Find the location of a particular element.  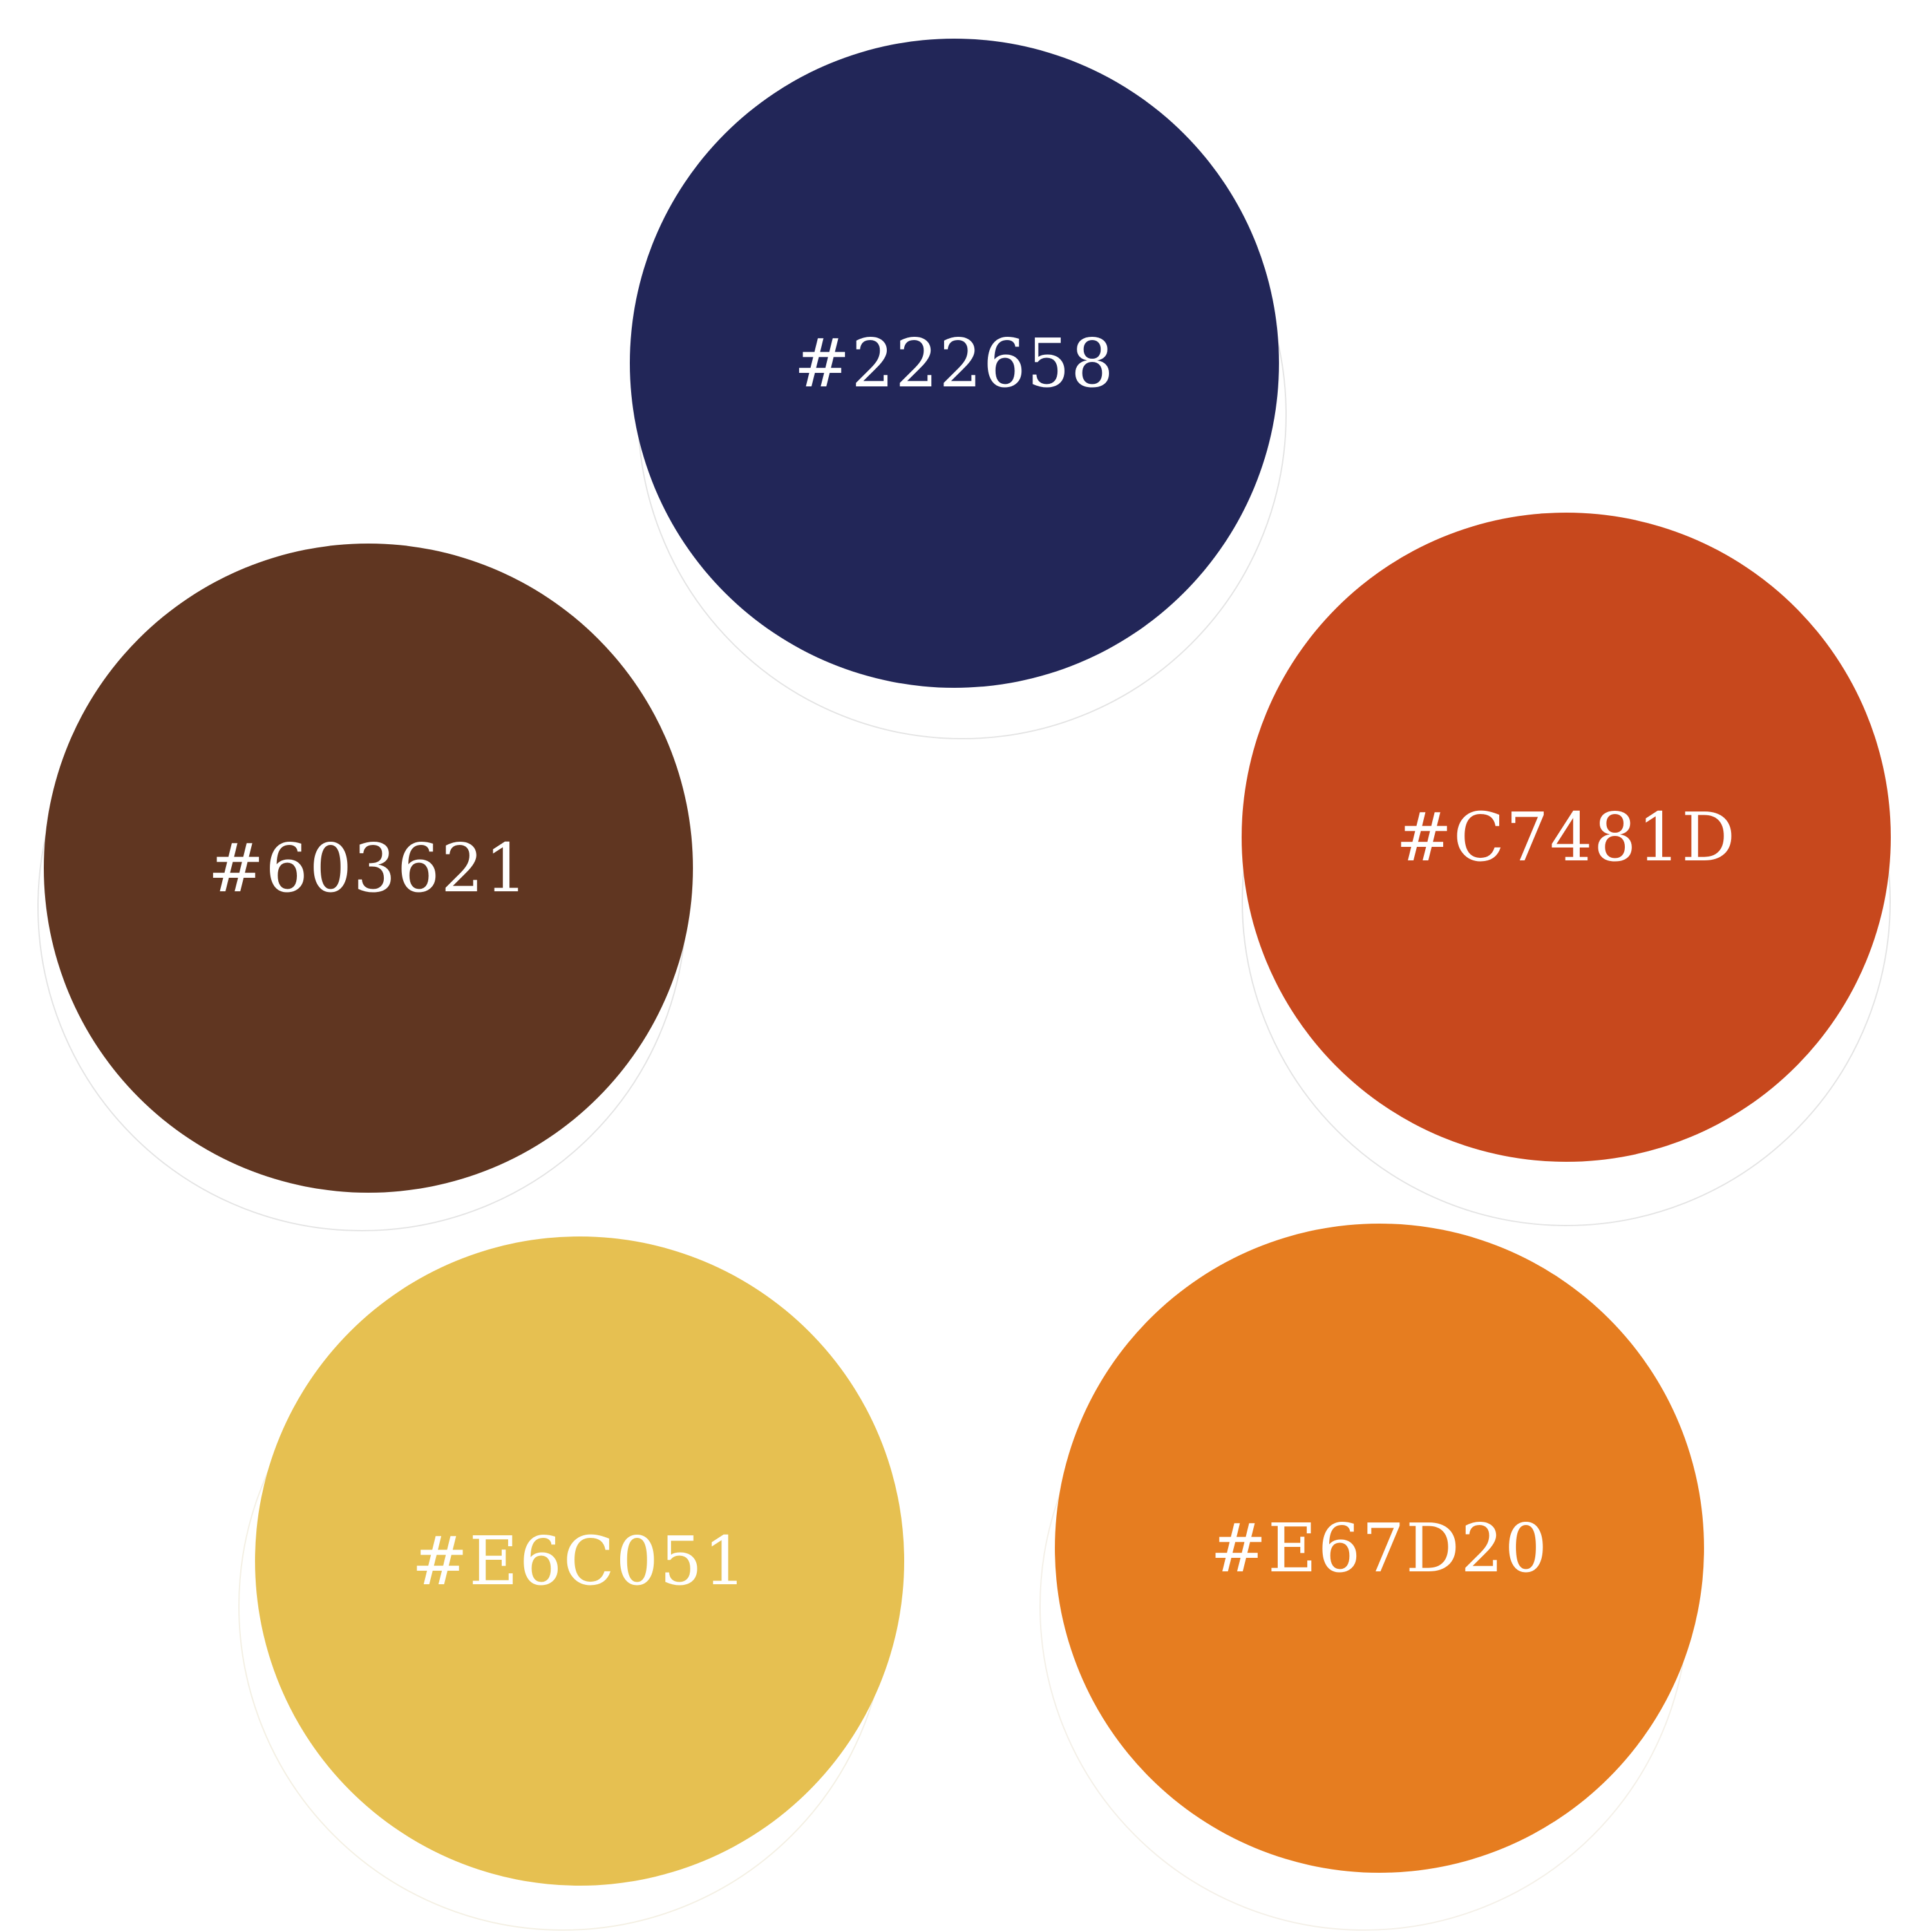

swatch-navy: #222658 is located at coordinates (954, 364).